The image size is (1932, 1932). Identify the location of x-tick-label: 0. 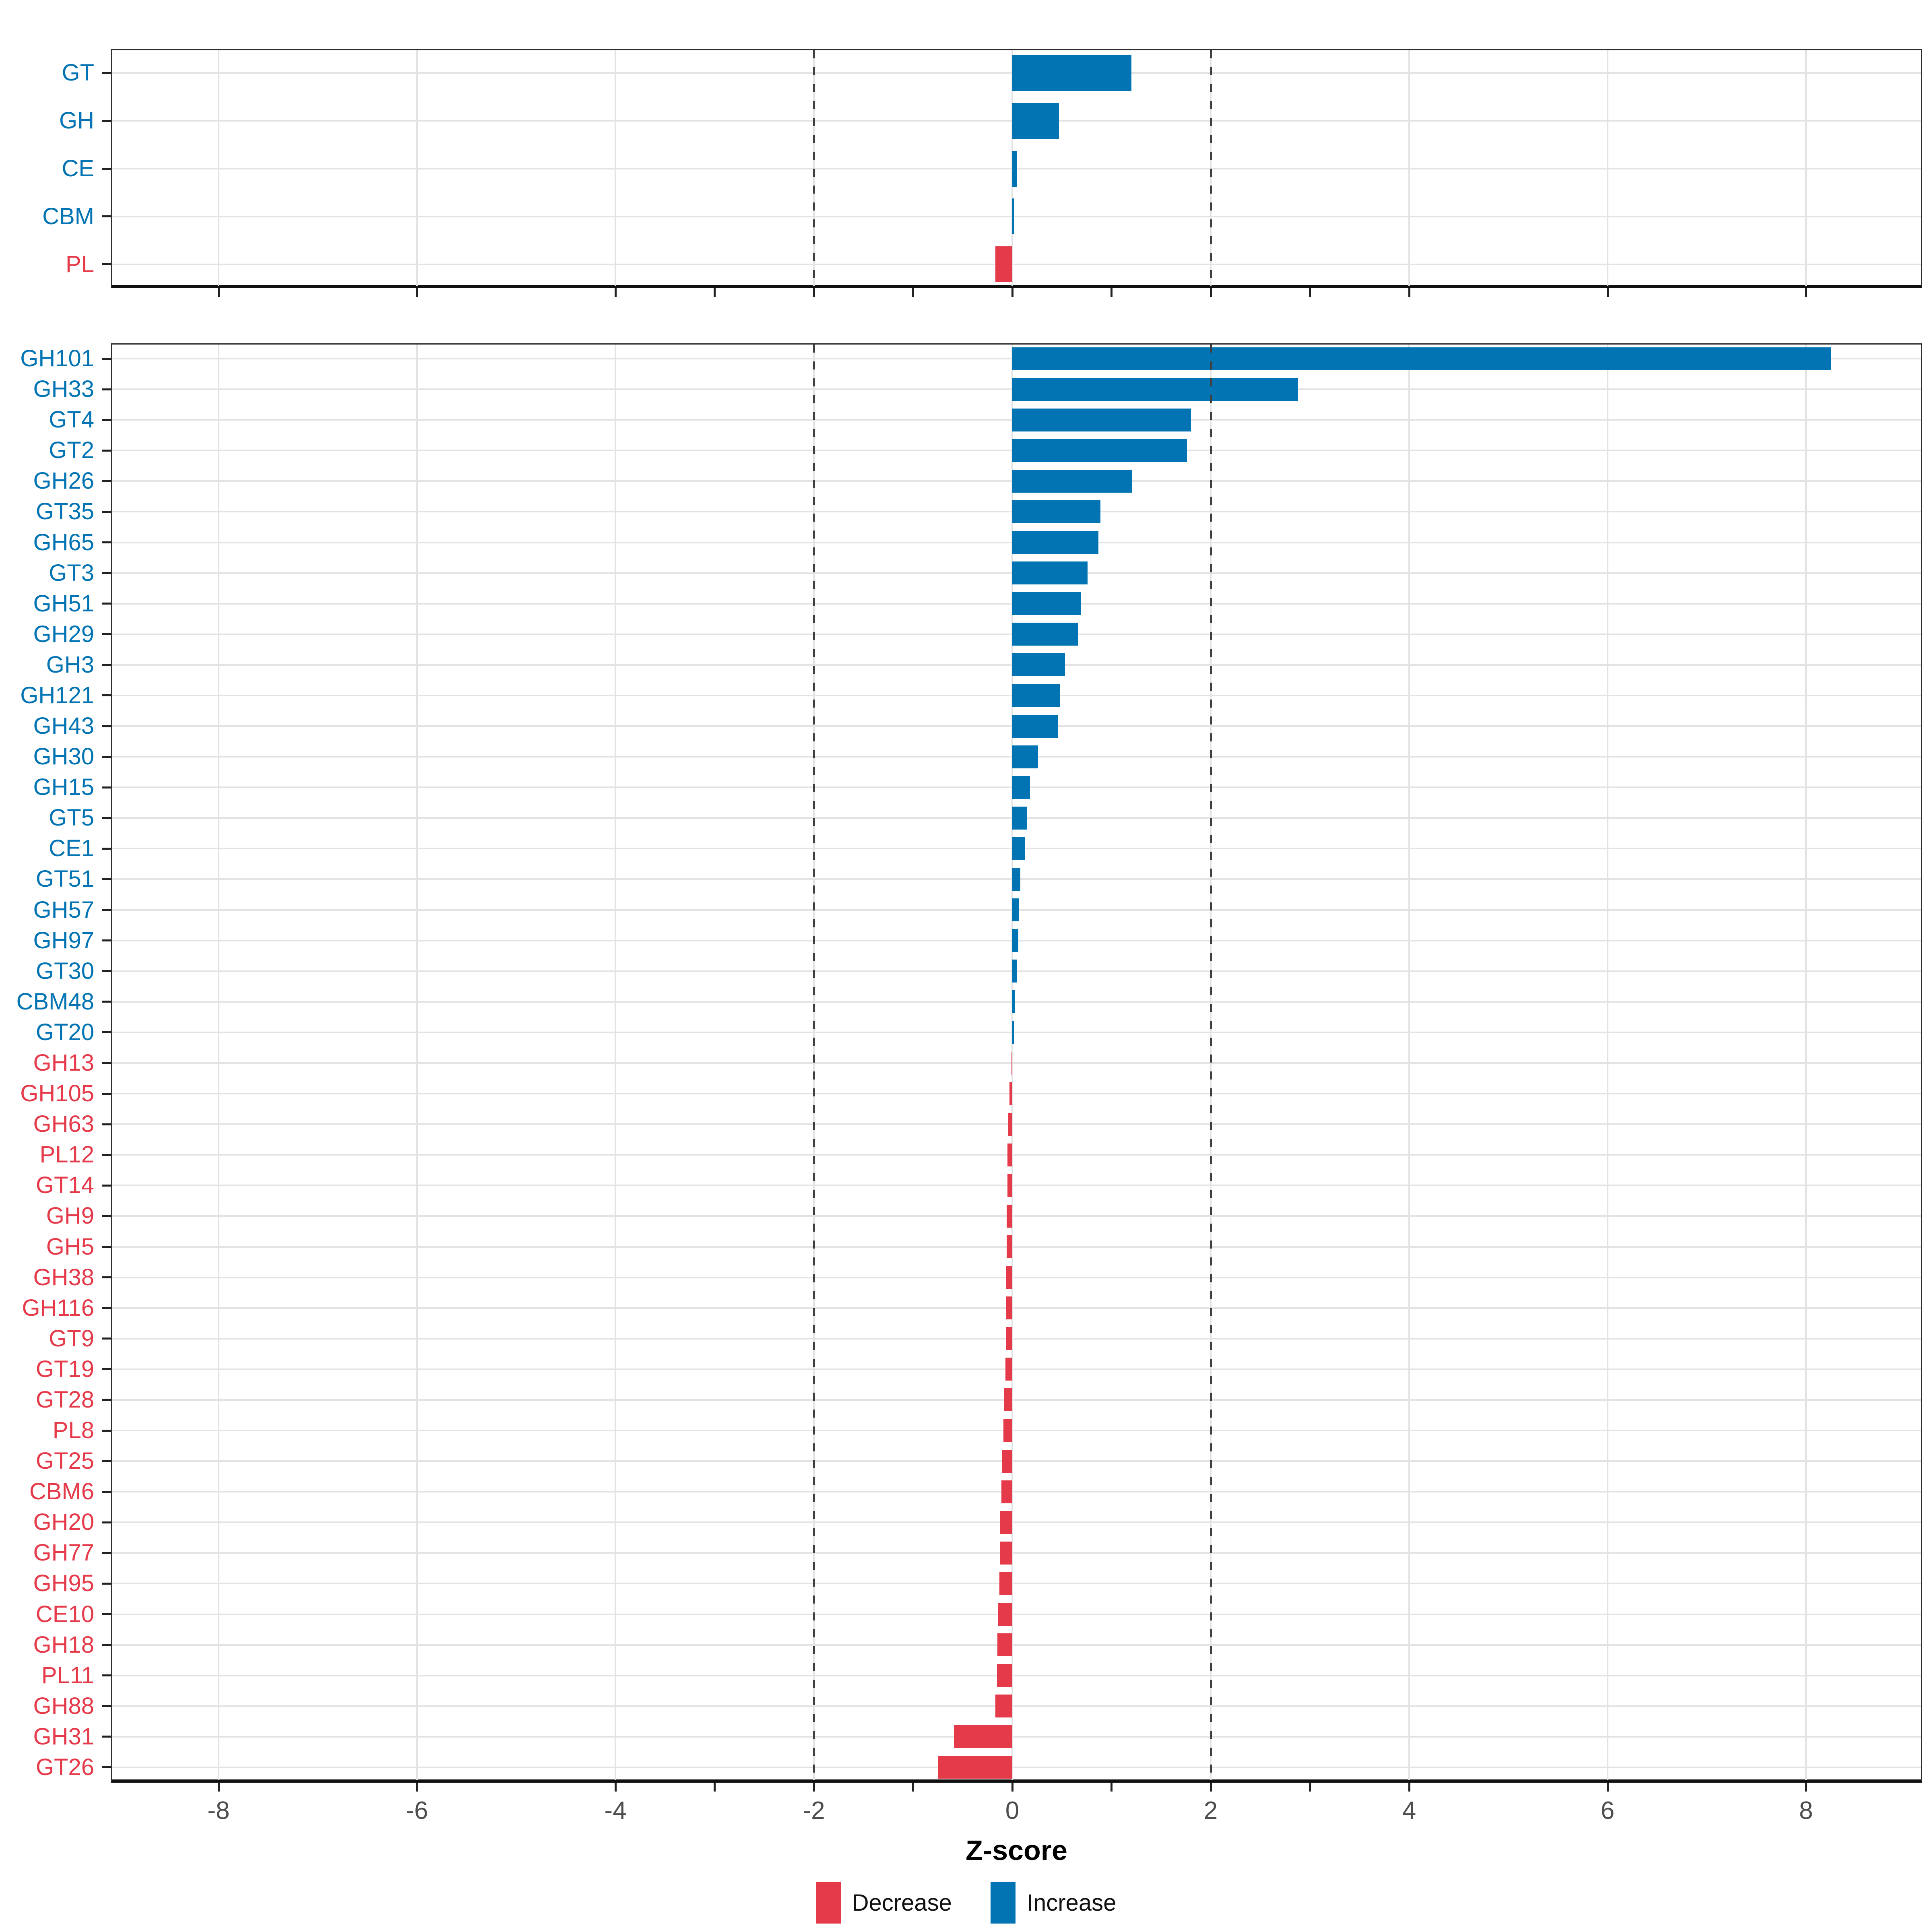
(1012, 1811).